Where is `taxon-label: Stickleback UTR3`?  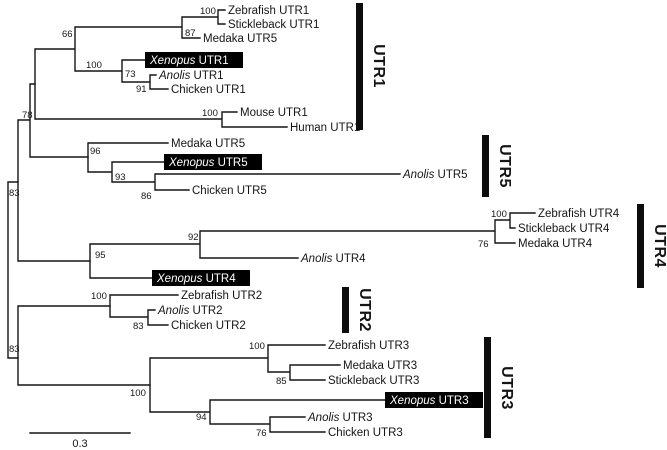 taxon-label: Stickleback UTR3 is located at coordinates (373, 381).